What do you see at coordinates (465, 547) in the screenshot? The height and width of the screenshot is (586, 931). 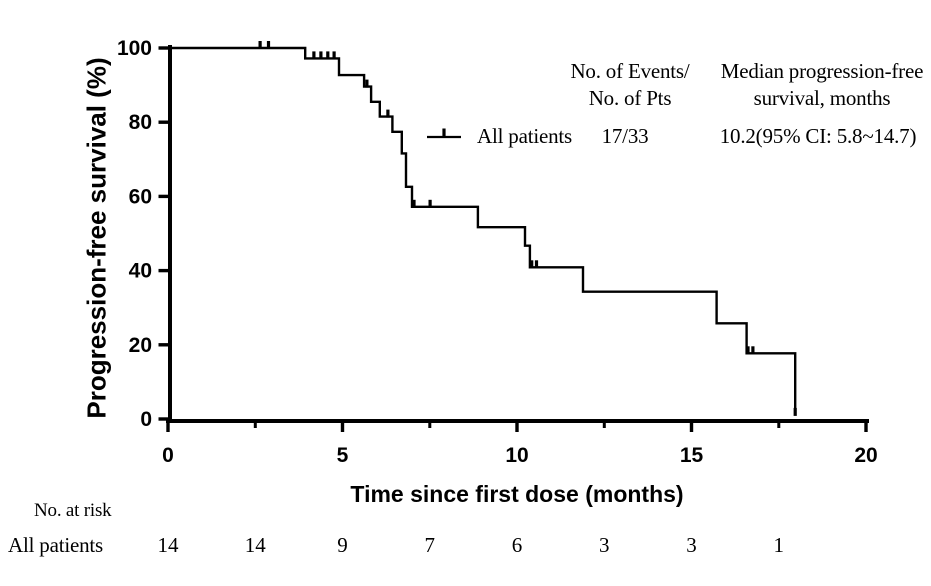 I see `risk-table-counts: 14 14 9 7 6 3 3 1` at bounding box center [465, 547].